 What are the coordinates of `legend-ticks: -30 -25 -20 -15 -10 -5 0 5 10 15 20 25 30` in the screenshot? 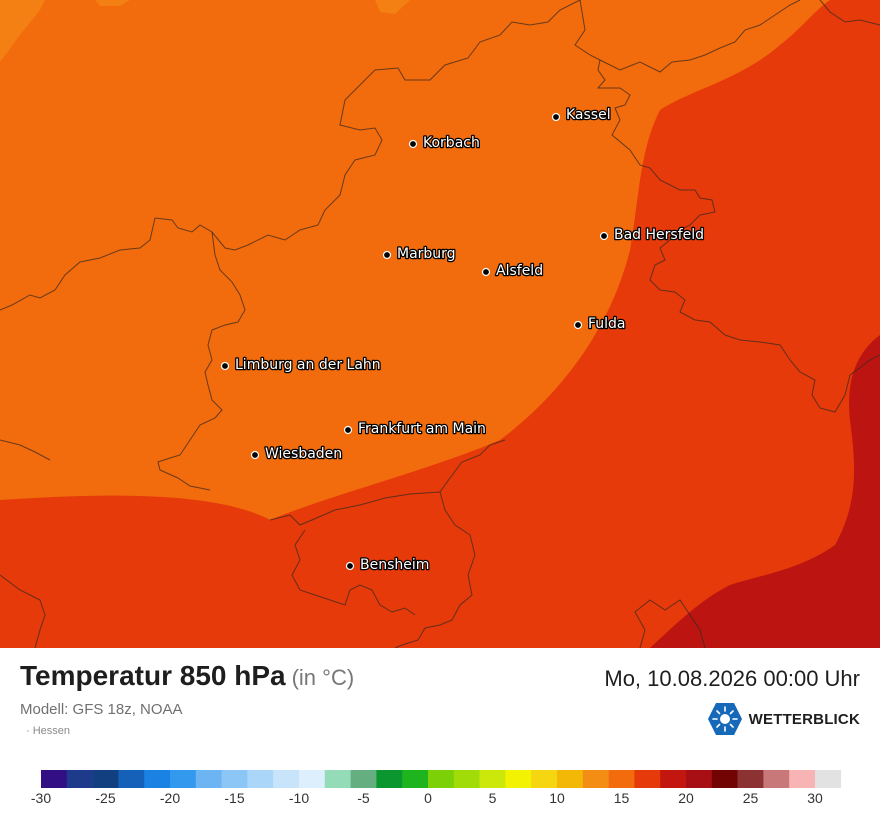 It's located at (427, 798).